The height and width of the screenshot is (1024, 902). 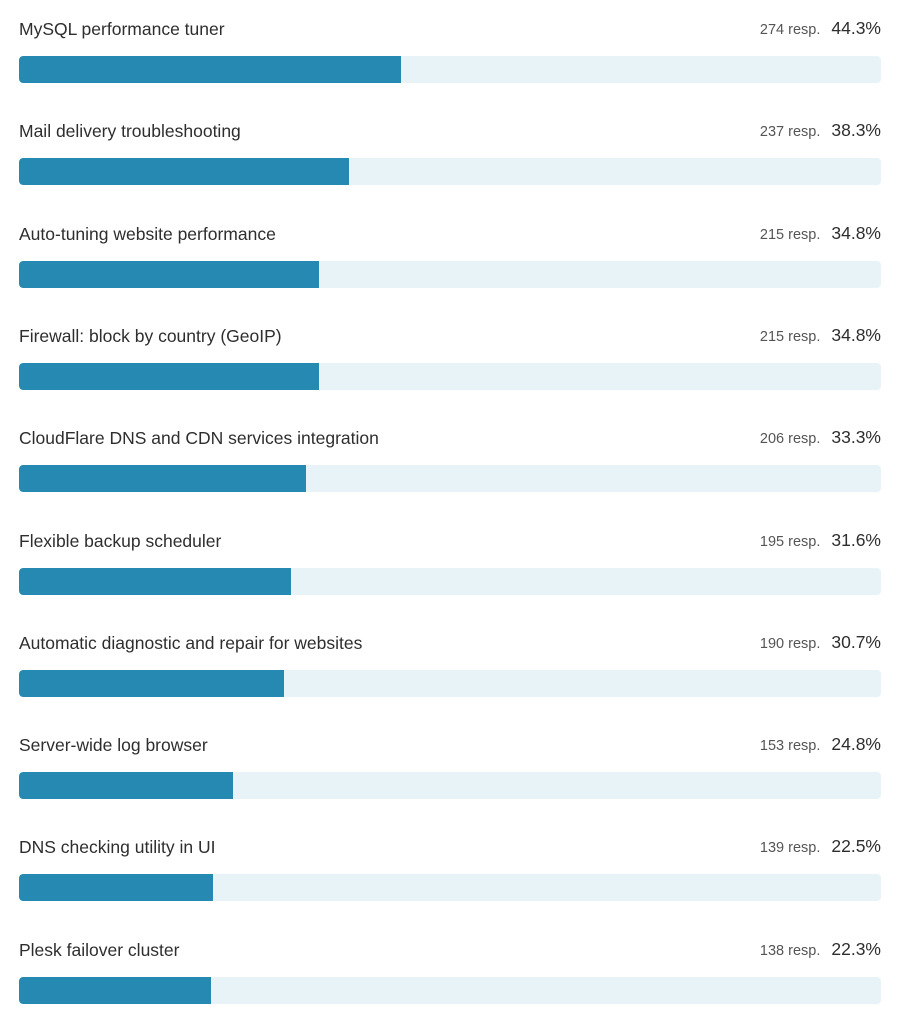 I want to click on bar-label: Server-wide log browser, so click(x=113, y=745).